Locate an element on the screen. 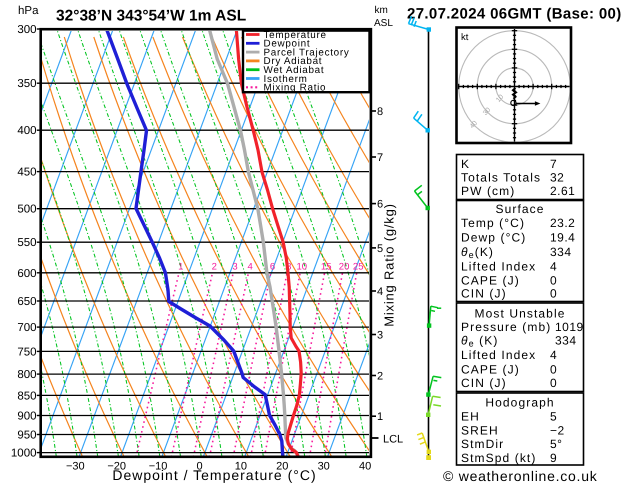 The height and width of the screenshot is (486, 629). svg-text: 9 is located at coordinates (553, 458).